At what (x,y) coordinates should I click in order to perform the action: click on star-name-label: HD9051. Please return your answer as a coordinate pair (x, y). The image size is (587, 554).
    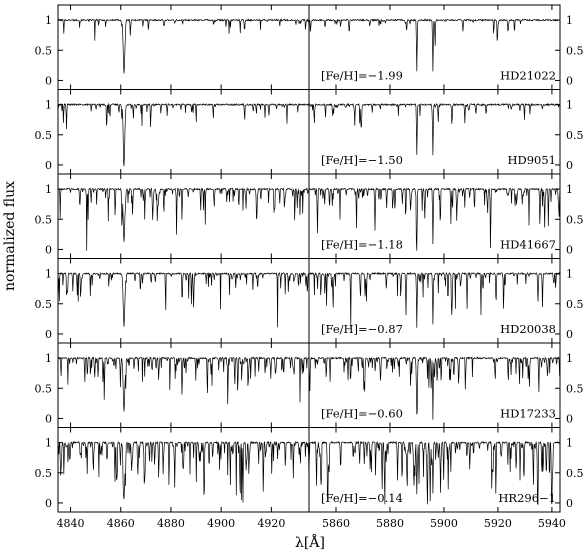
    Looking at the image, I should click on (531, 160).